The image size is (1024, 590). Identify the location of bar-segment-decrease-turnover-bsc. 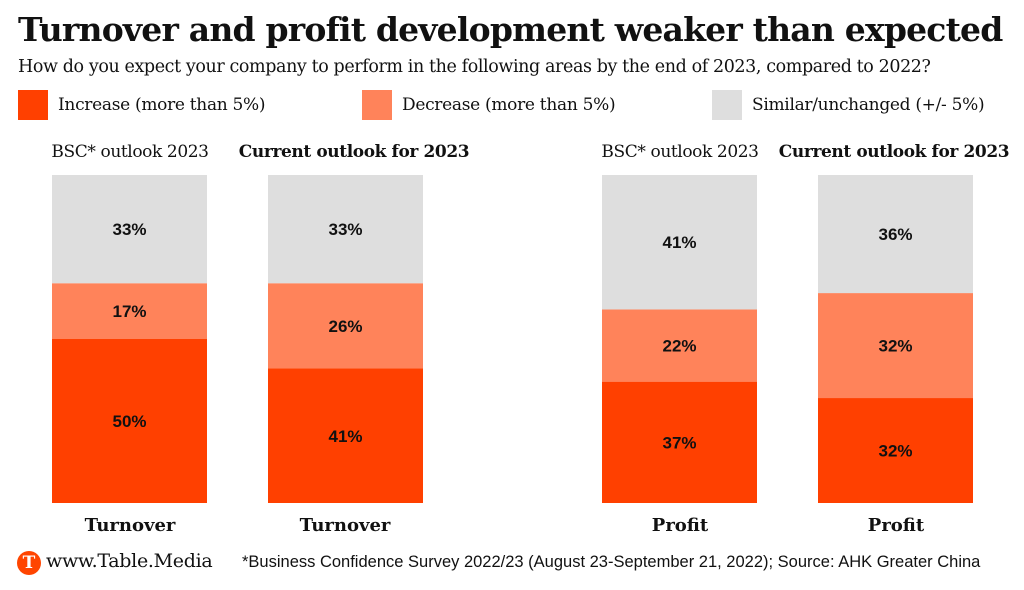
(129, 311).